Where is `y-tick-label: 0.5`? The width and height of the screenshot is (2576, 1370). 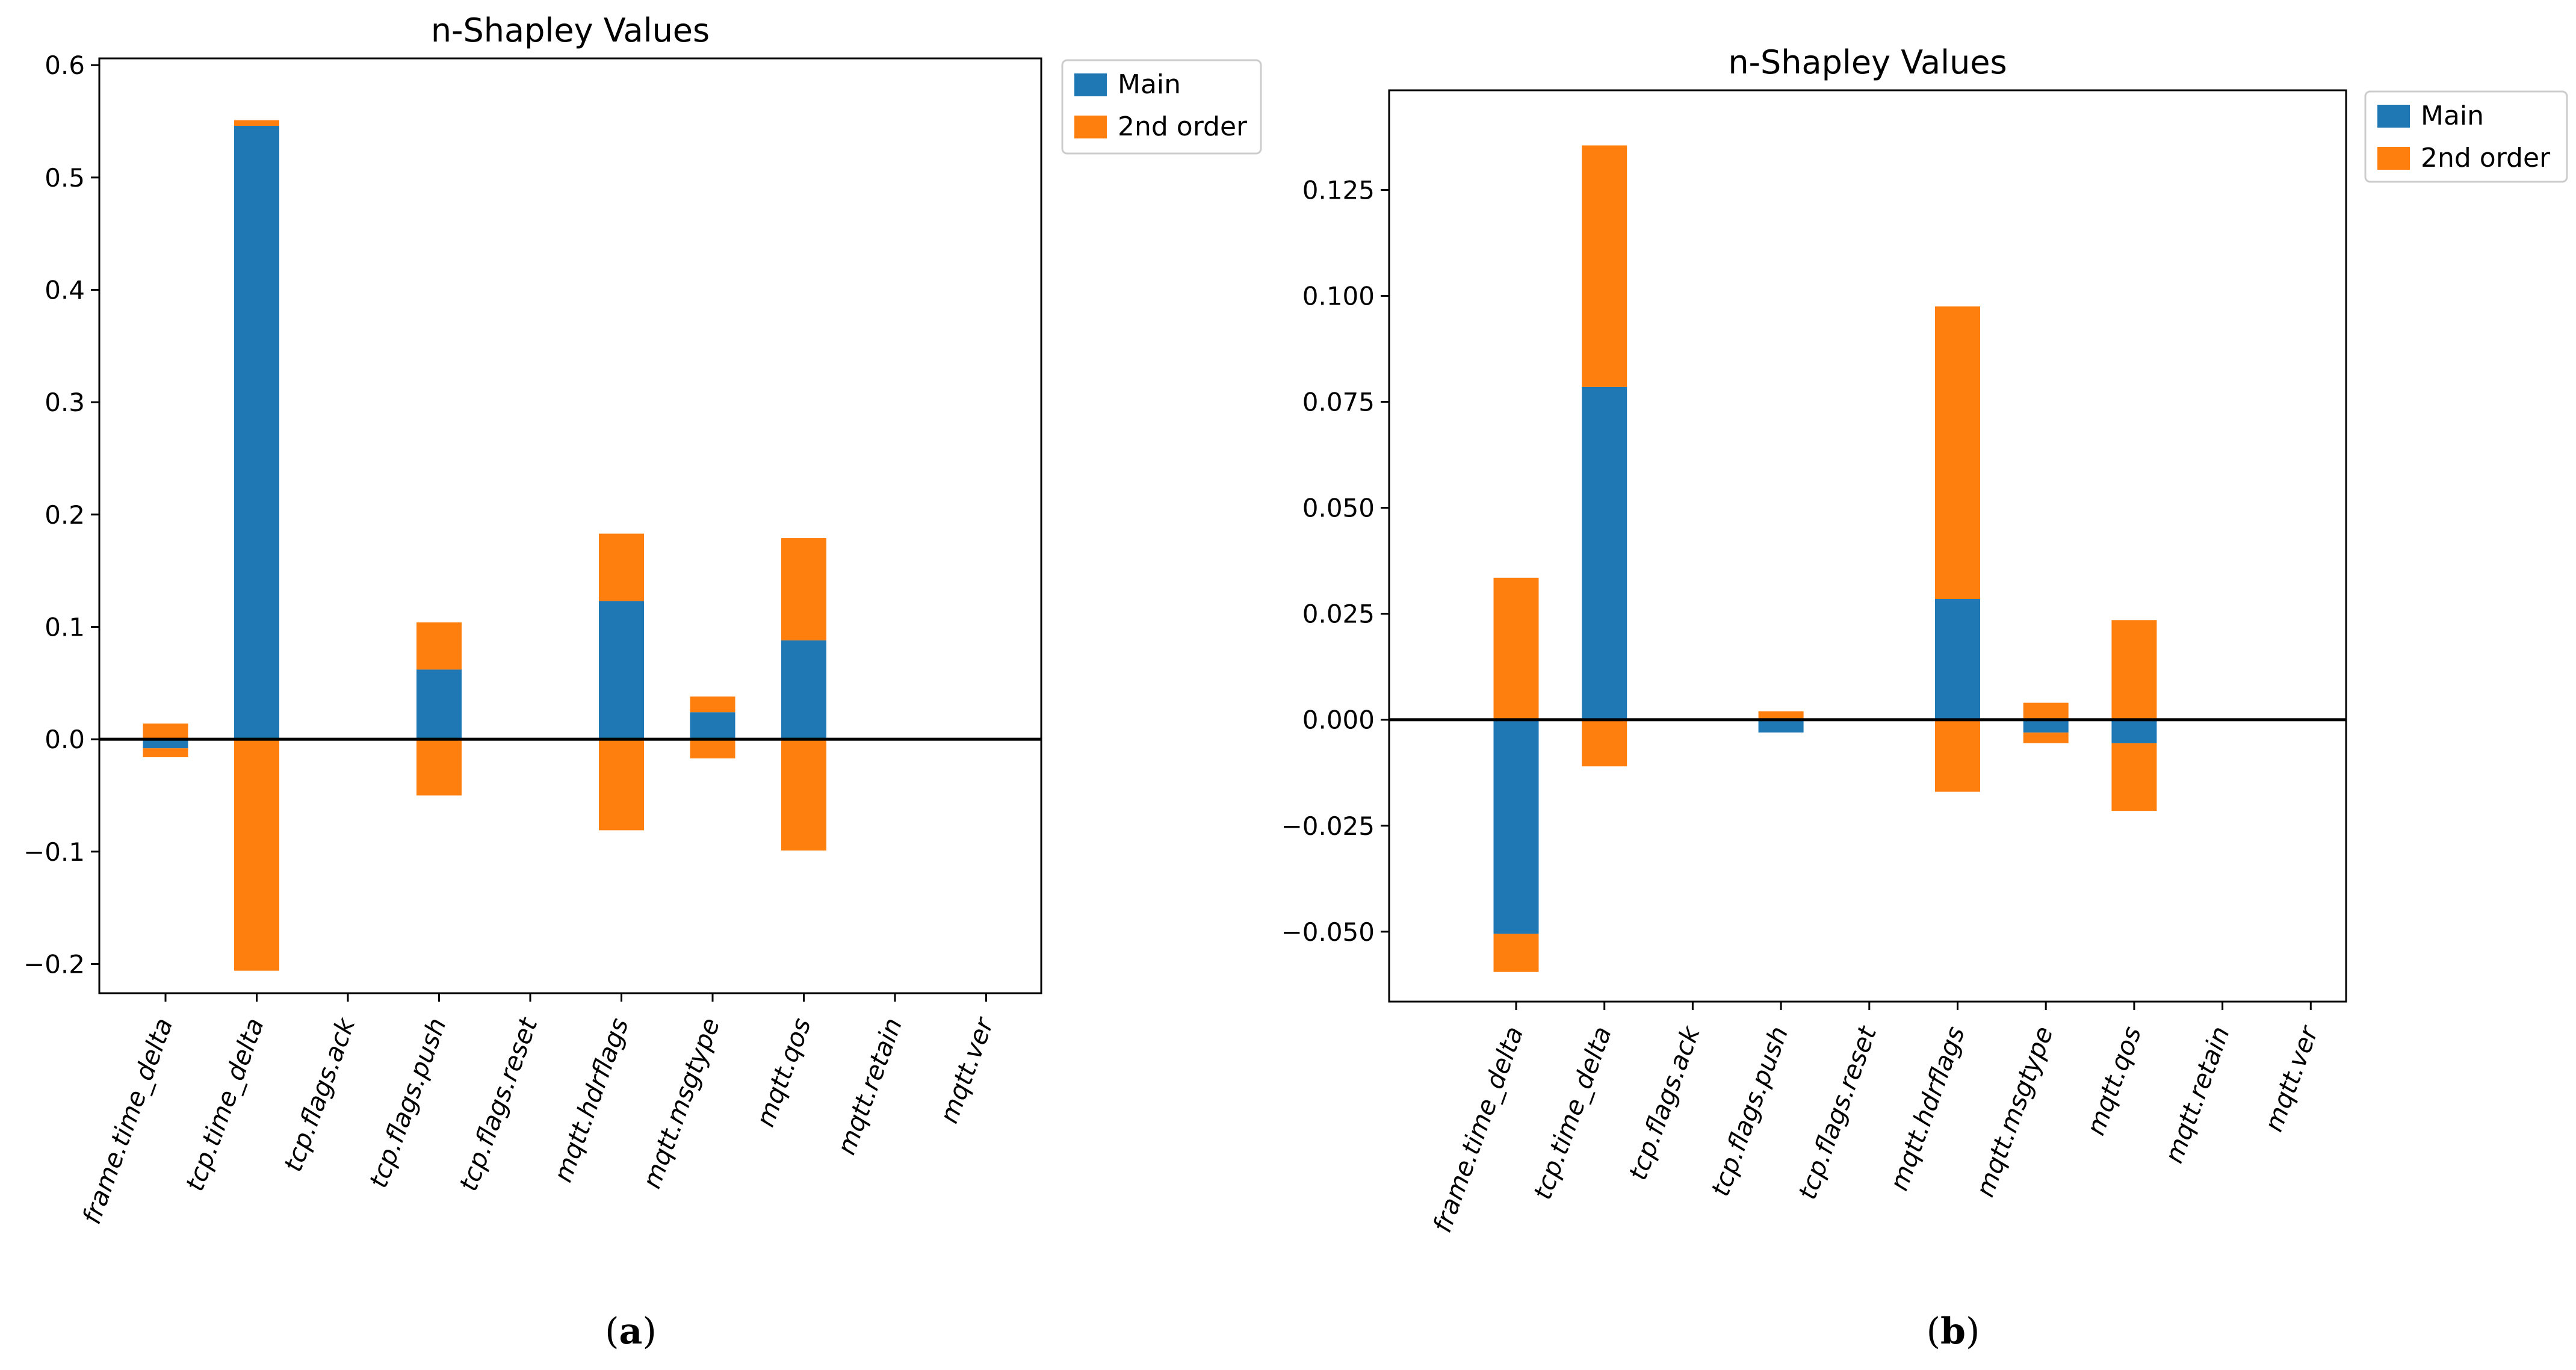 y-tick-label: 0.5 is located at coordinates (65, 178).